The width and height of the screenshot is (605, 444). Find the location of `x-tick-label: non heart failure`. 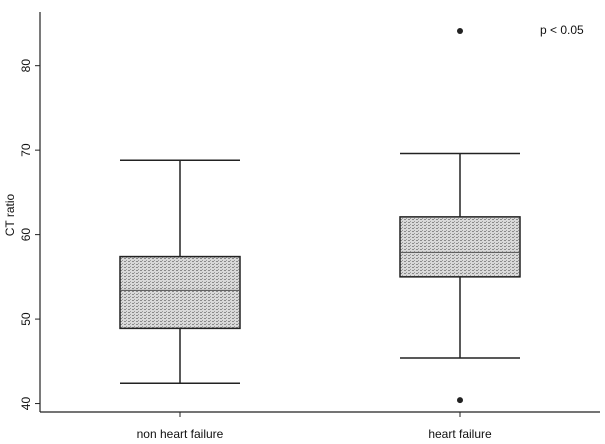

x-tick-label: non heart failure is located at coordinates (180, 434).